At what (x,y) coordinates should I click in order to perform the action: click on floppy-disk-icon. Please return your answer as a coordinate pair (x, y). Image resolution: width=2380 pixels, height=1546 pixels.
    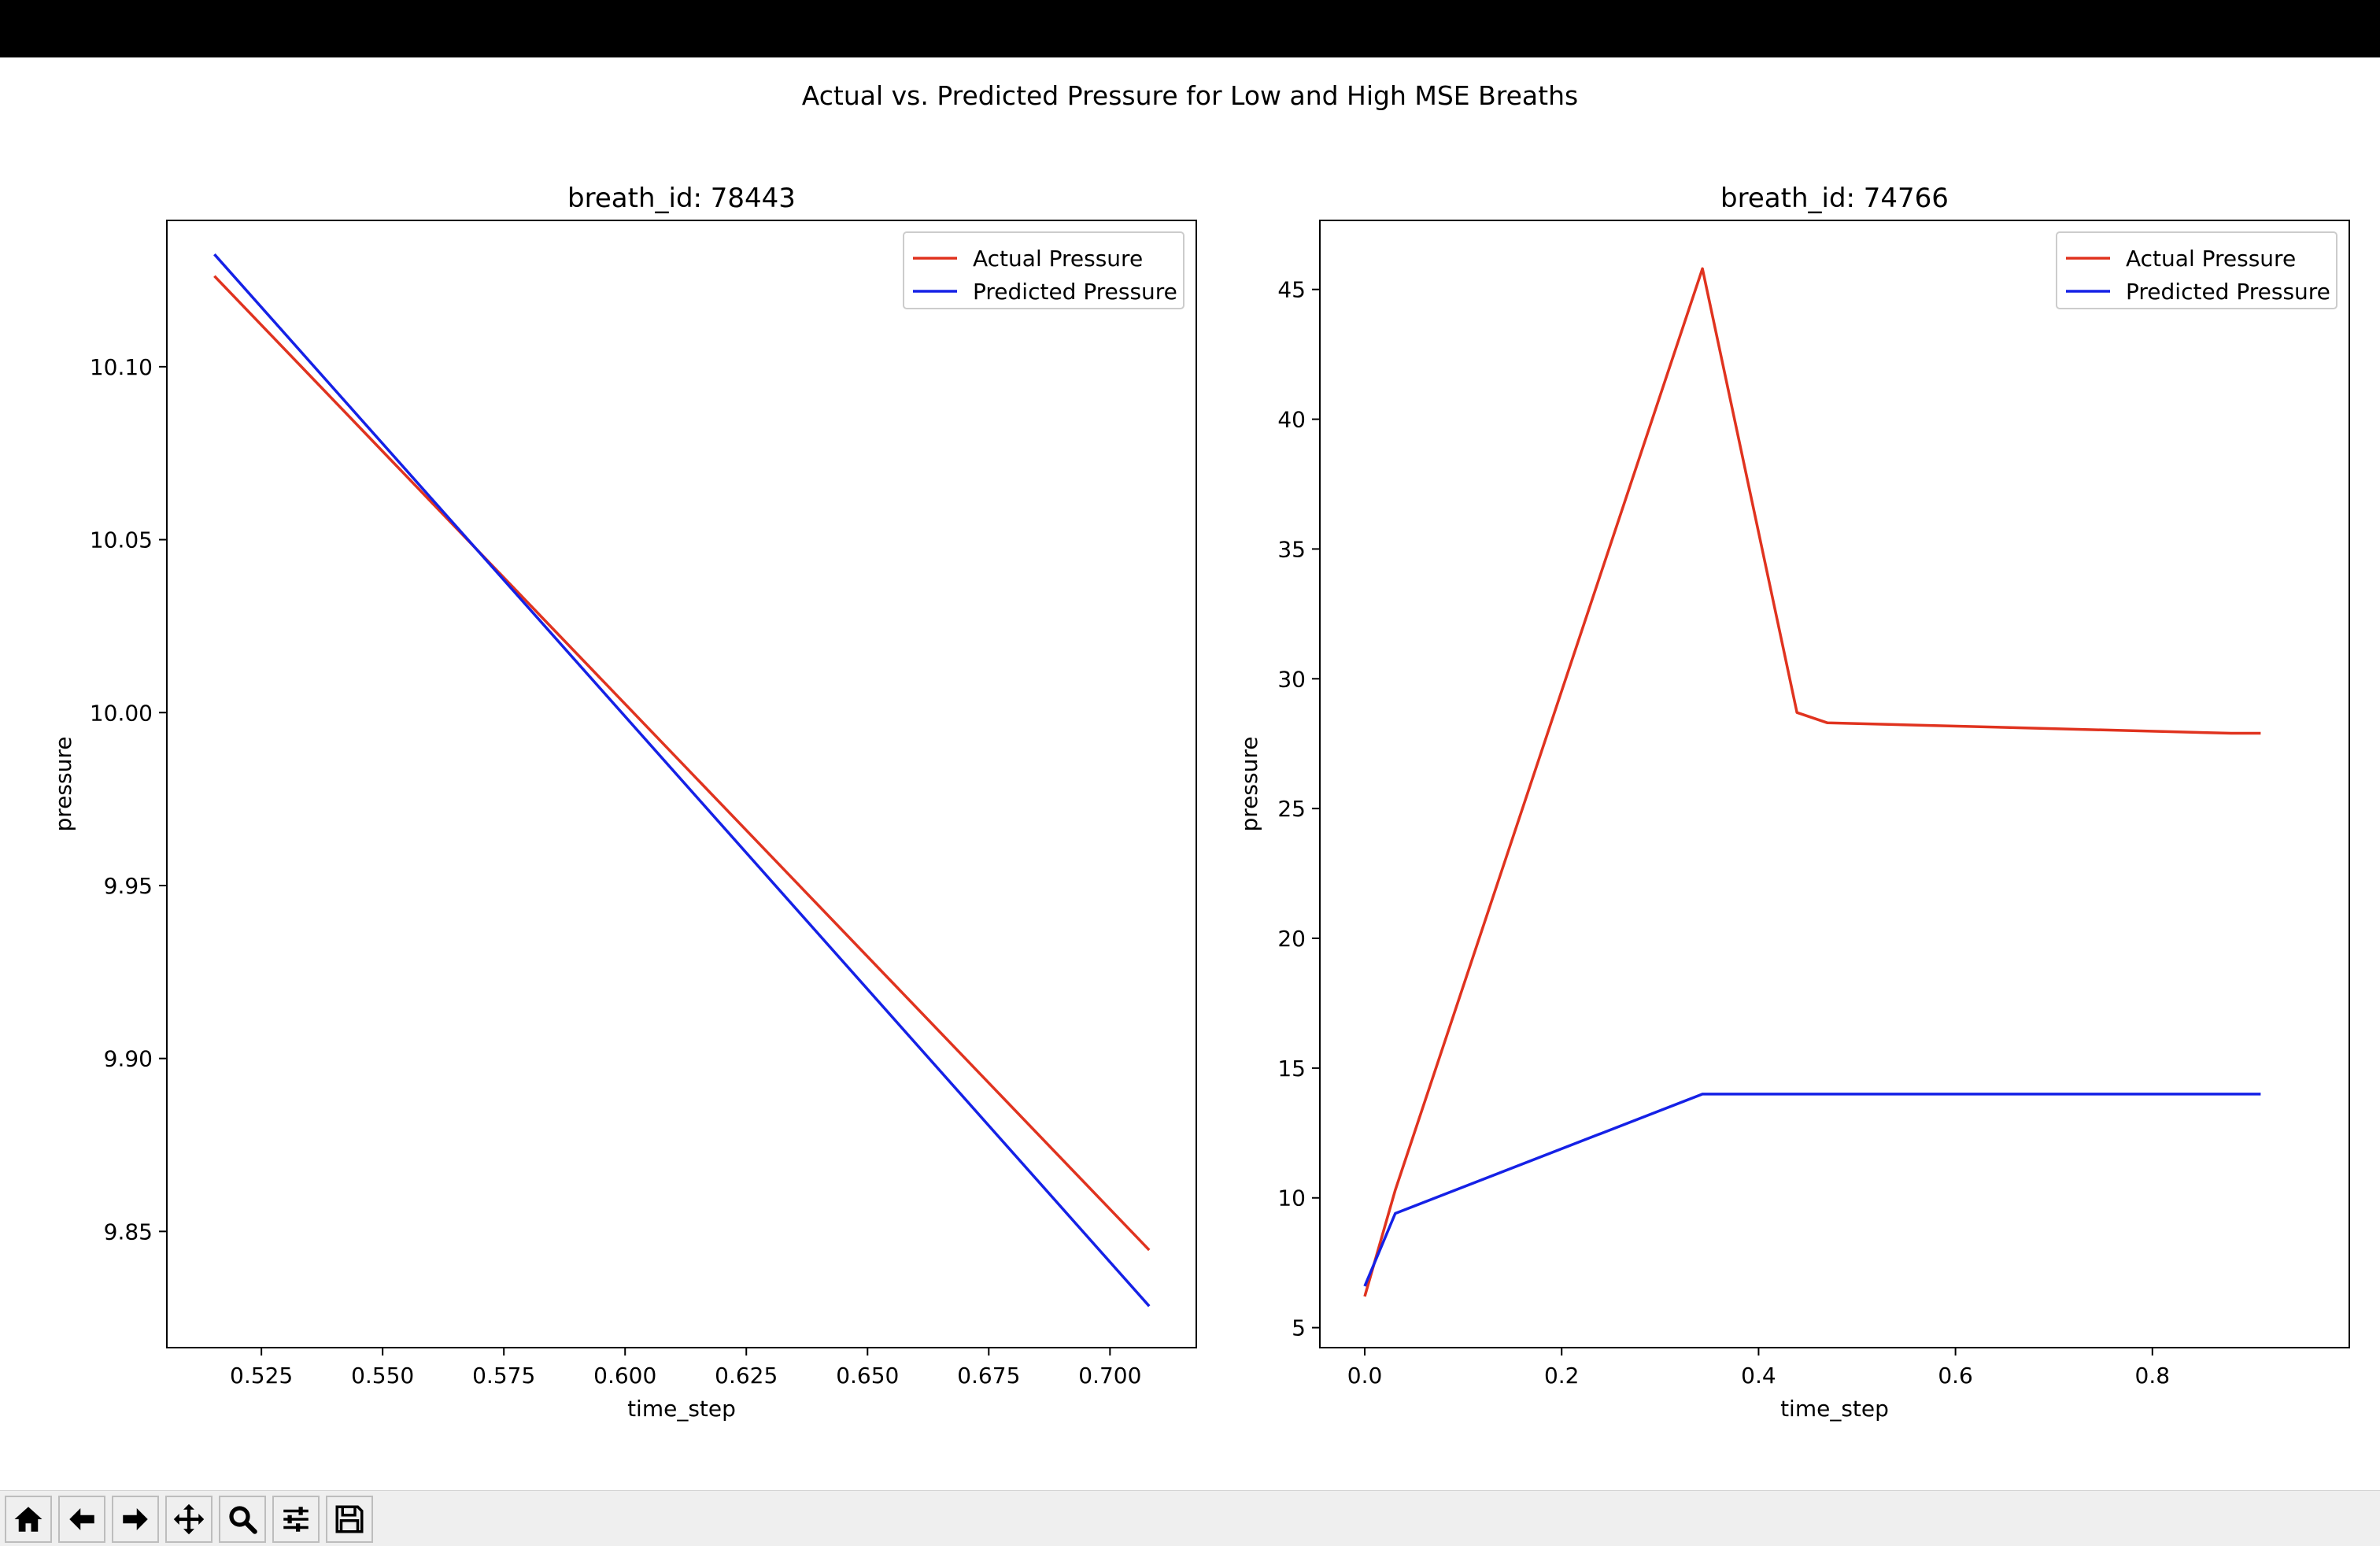
    Looking at the image, I should click on (349, 1519).